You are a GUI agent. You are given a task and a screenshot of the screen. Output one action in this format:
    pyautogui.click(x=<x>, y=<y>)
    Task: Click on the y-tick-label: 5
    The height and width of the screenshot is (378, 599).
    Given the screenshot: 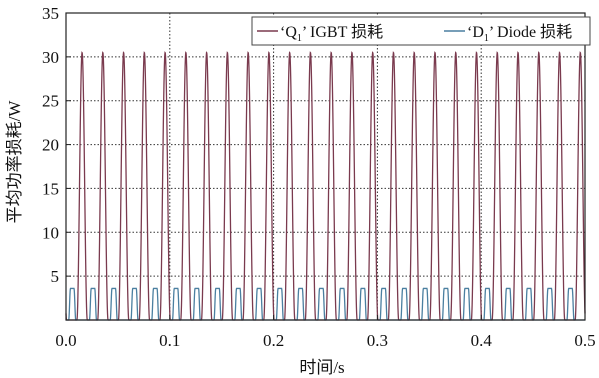 What is the action you would take?
    pyautogui.click(x=55, y=276)
    